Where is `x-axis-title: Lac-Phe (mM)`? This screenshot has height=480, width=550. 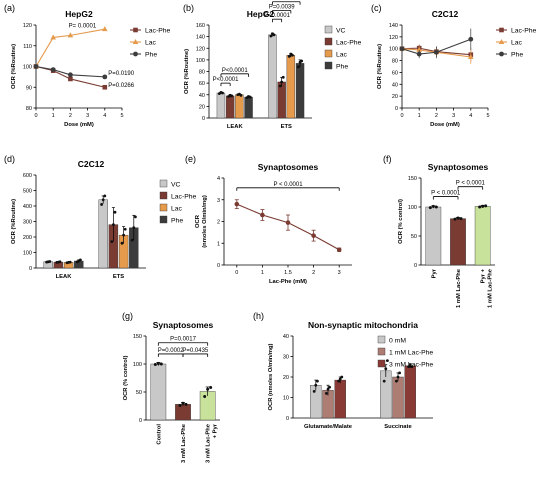
x-axis-title: Lac-Phe (mM) is located at coordinates (288, 282).